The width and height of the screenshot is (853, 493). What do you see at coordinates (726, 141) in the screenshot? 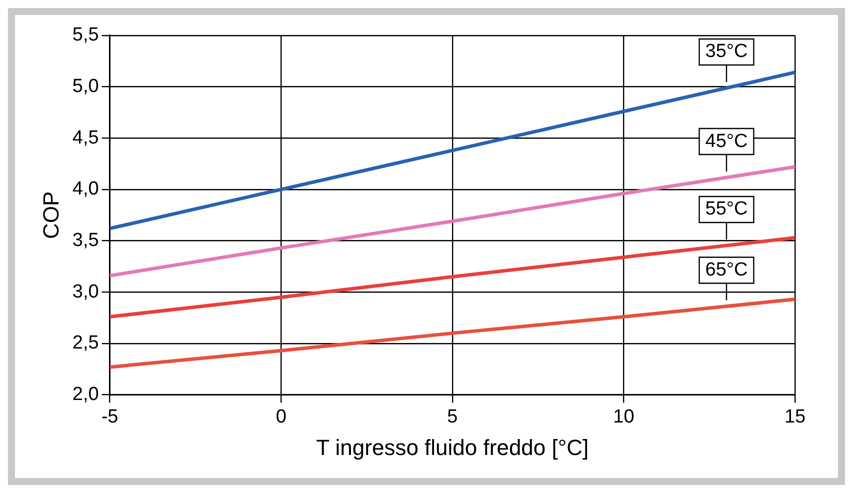
I see `series-label: 45°C` at bounding box center [726, 141].